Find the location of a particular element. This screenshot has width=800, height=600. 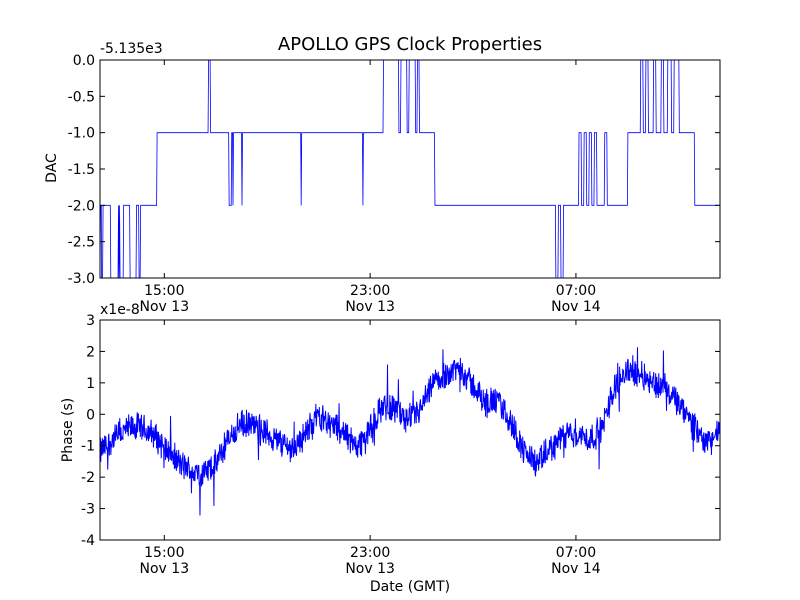

dac-y-tick-label: -0.5 is located at coordinates (81, 97).